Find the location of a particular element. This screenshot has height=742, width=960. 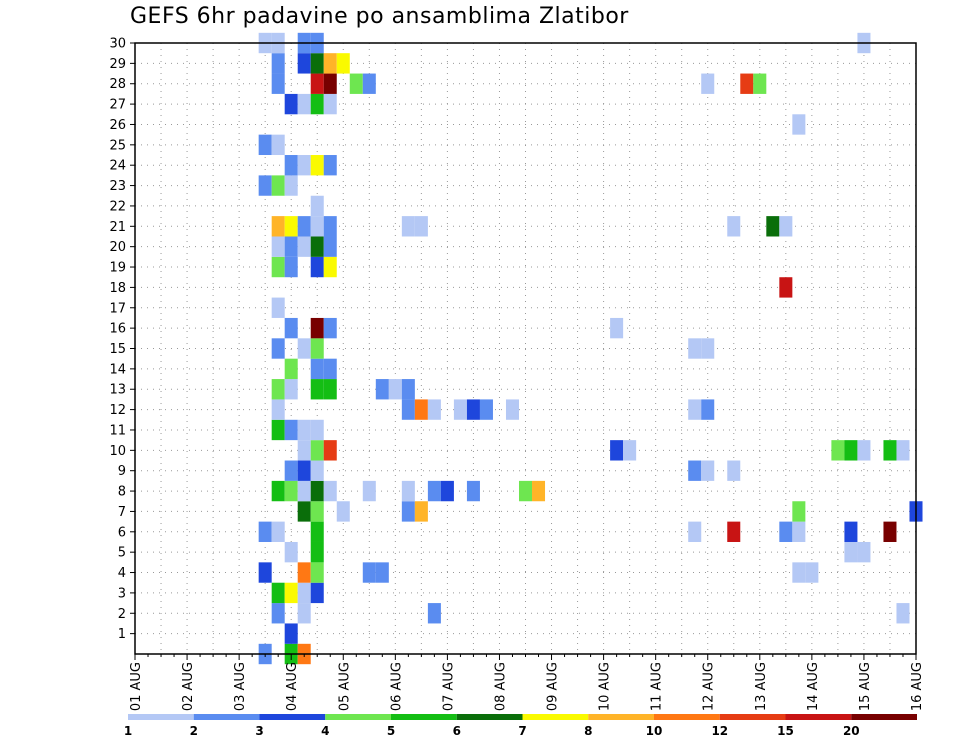

colorbar-label: 12 is located at coordinates (719, 731).